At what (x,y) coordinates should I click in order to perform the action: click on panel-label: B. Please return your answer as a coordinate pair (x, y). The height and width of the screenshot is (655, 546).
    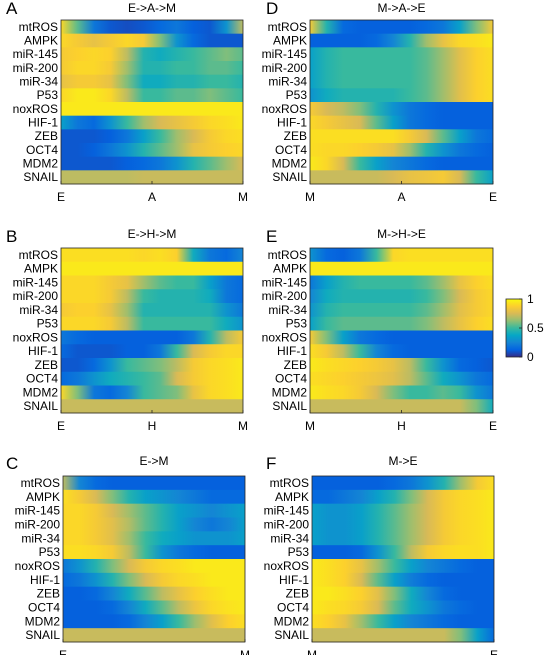
    Looking at the image, I should click on (11, 236).